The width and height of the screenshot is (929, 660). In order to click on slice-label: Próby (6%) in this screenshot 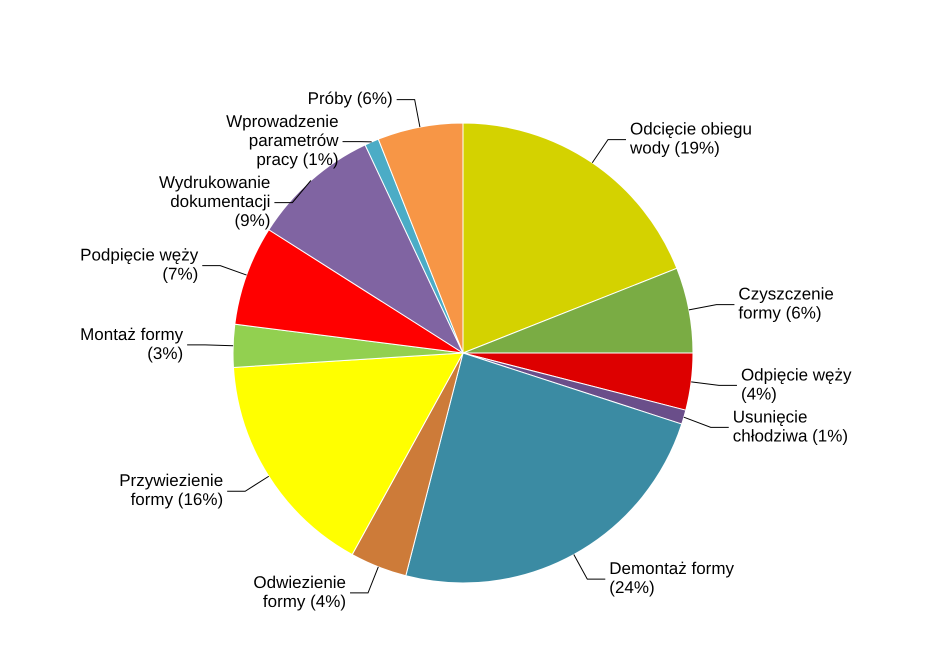, I will do `click(350, 98)`.